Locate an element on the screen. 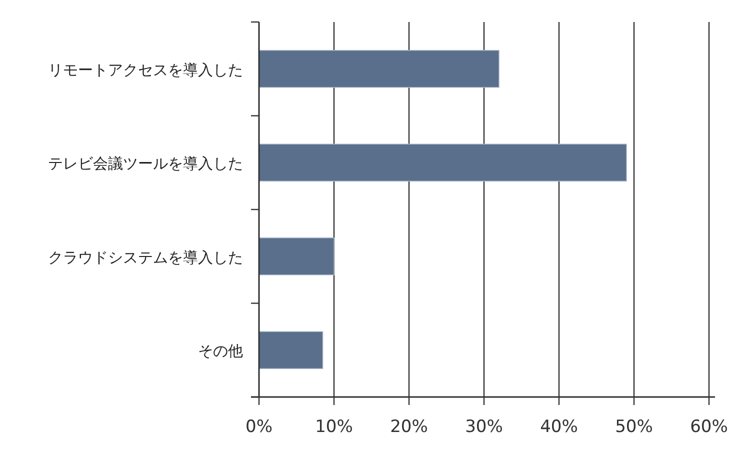 The height and width of the screenshot is (456, 755). x-tick-label: 60% is located at coordinates (709, 427).